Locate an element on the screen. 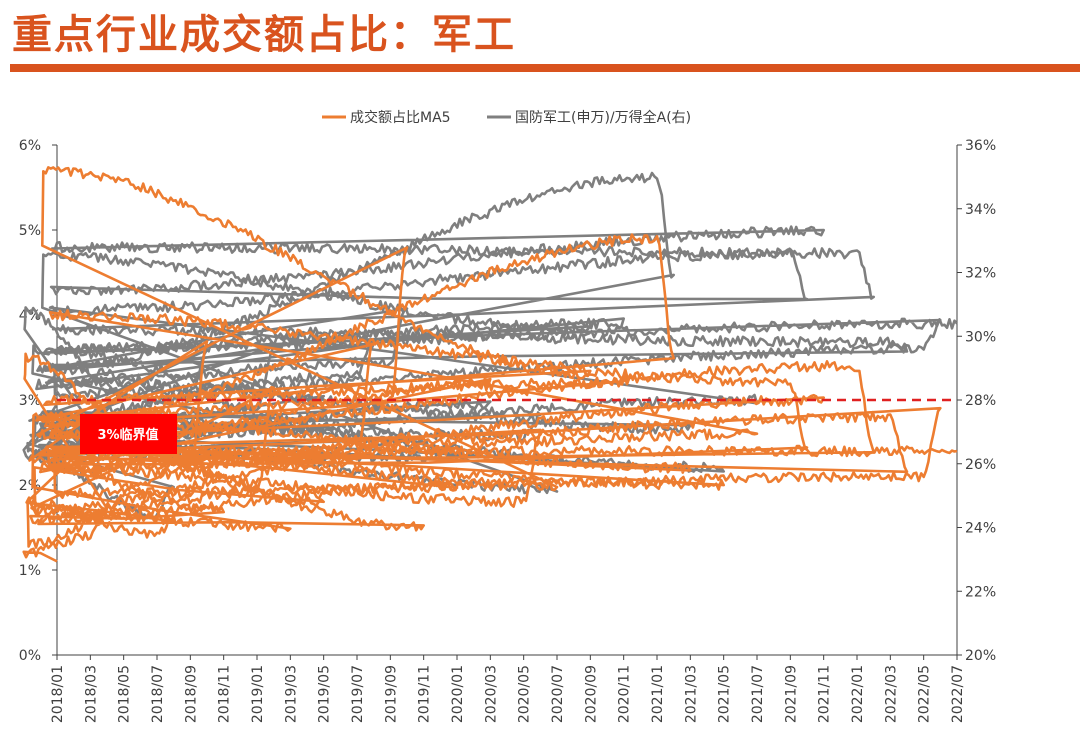 The image size is (1080, 751). y-right-tick-label: 30% is located at coordinates (980, 337).